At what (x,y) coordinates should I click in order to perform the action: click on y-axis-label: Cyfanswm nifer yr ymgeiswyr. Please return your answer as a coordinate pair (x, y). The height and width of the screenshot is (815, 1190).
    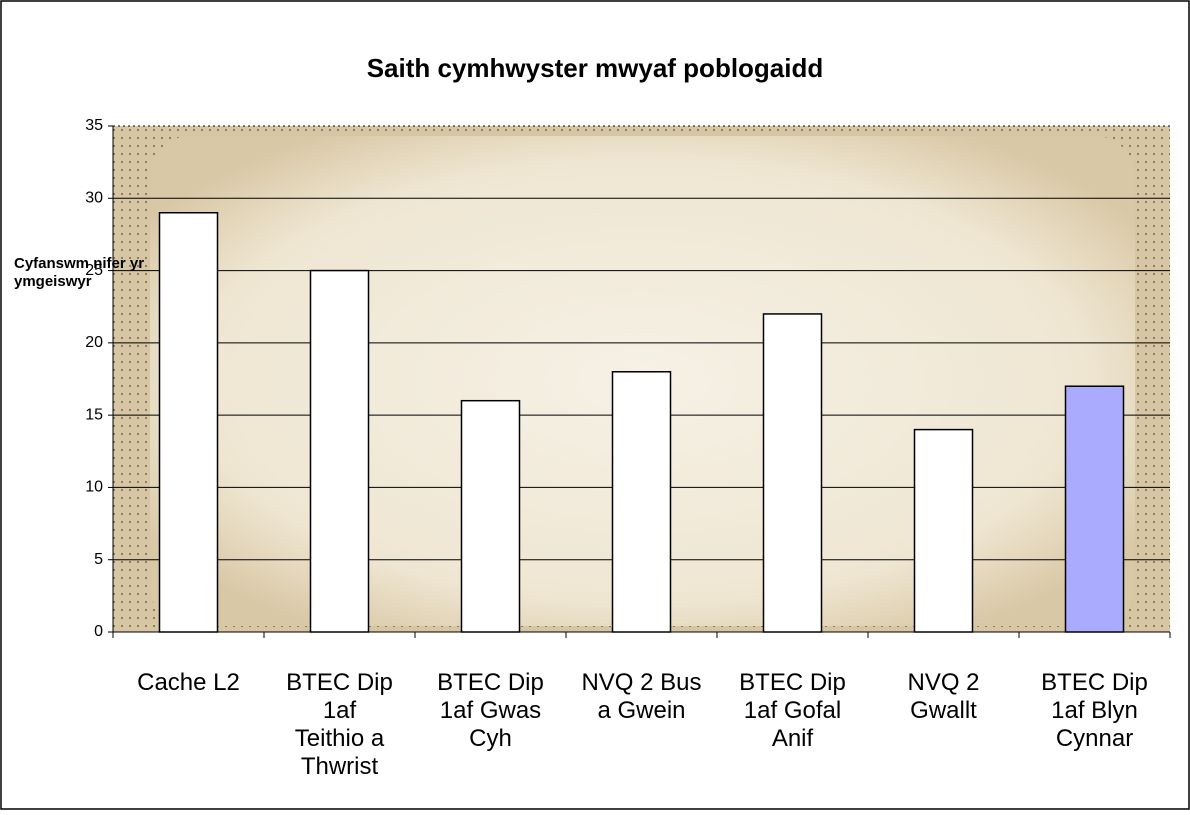
    Looking at the image, I should click on (79, 272).